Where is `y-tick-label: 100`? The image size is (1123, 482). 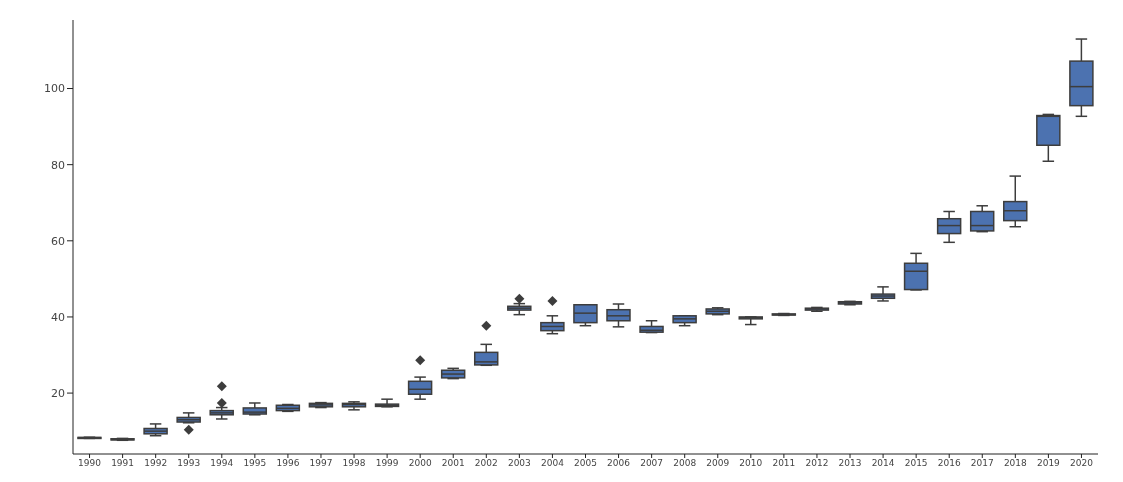
y-tick-label: 100 is located at coordinates (54, 89).